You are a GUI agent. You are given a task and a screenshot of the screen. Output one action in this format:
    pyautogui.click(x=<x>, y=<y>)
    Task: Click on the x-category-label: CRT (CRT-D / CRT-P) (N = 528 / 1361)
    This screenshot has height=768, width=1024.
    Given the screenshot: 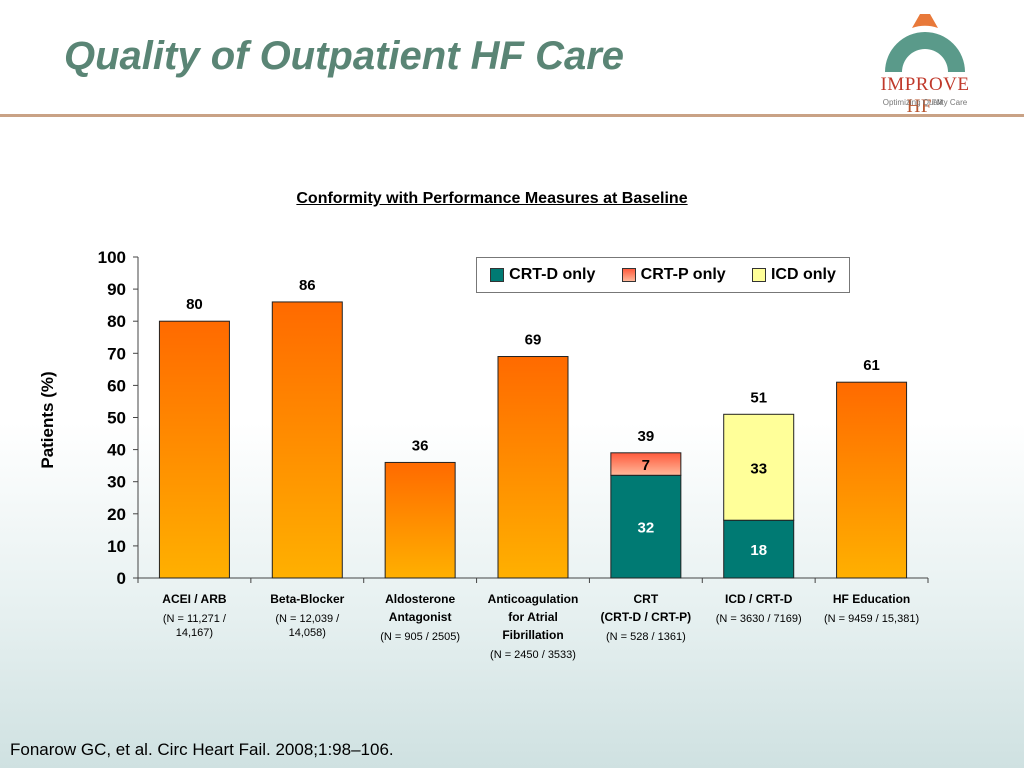 What is the action you would take?
    pyautogui.click(x=646, y=617)
    